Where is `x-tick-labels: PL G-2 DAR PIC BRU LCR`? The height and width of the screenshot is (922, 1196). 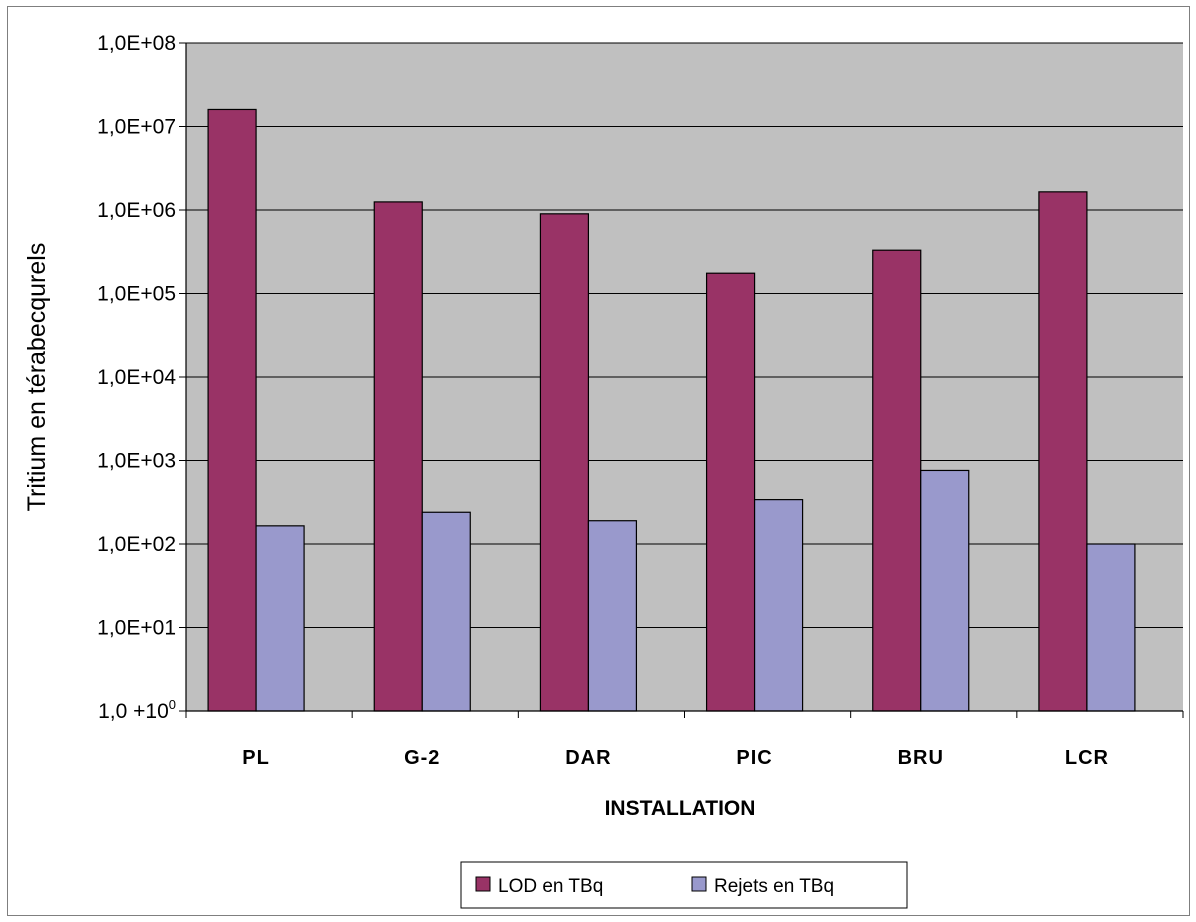
x-tick-labels: PL G-2 DAR PIC BRU LCR is located at coordinates (675, 758).